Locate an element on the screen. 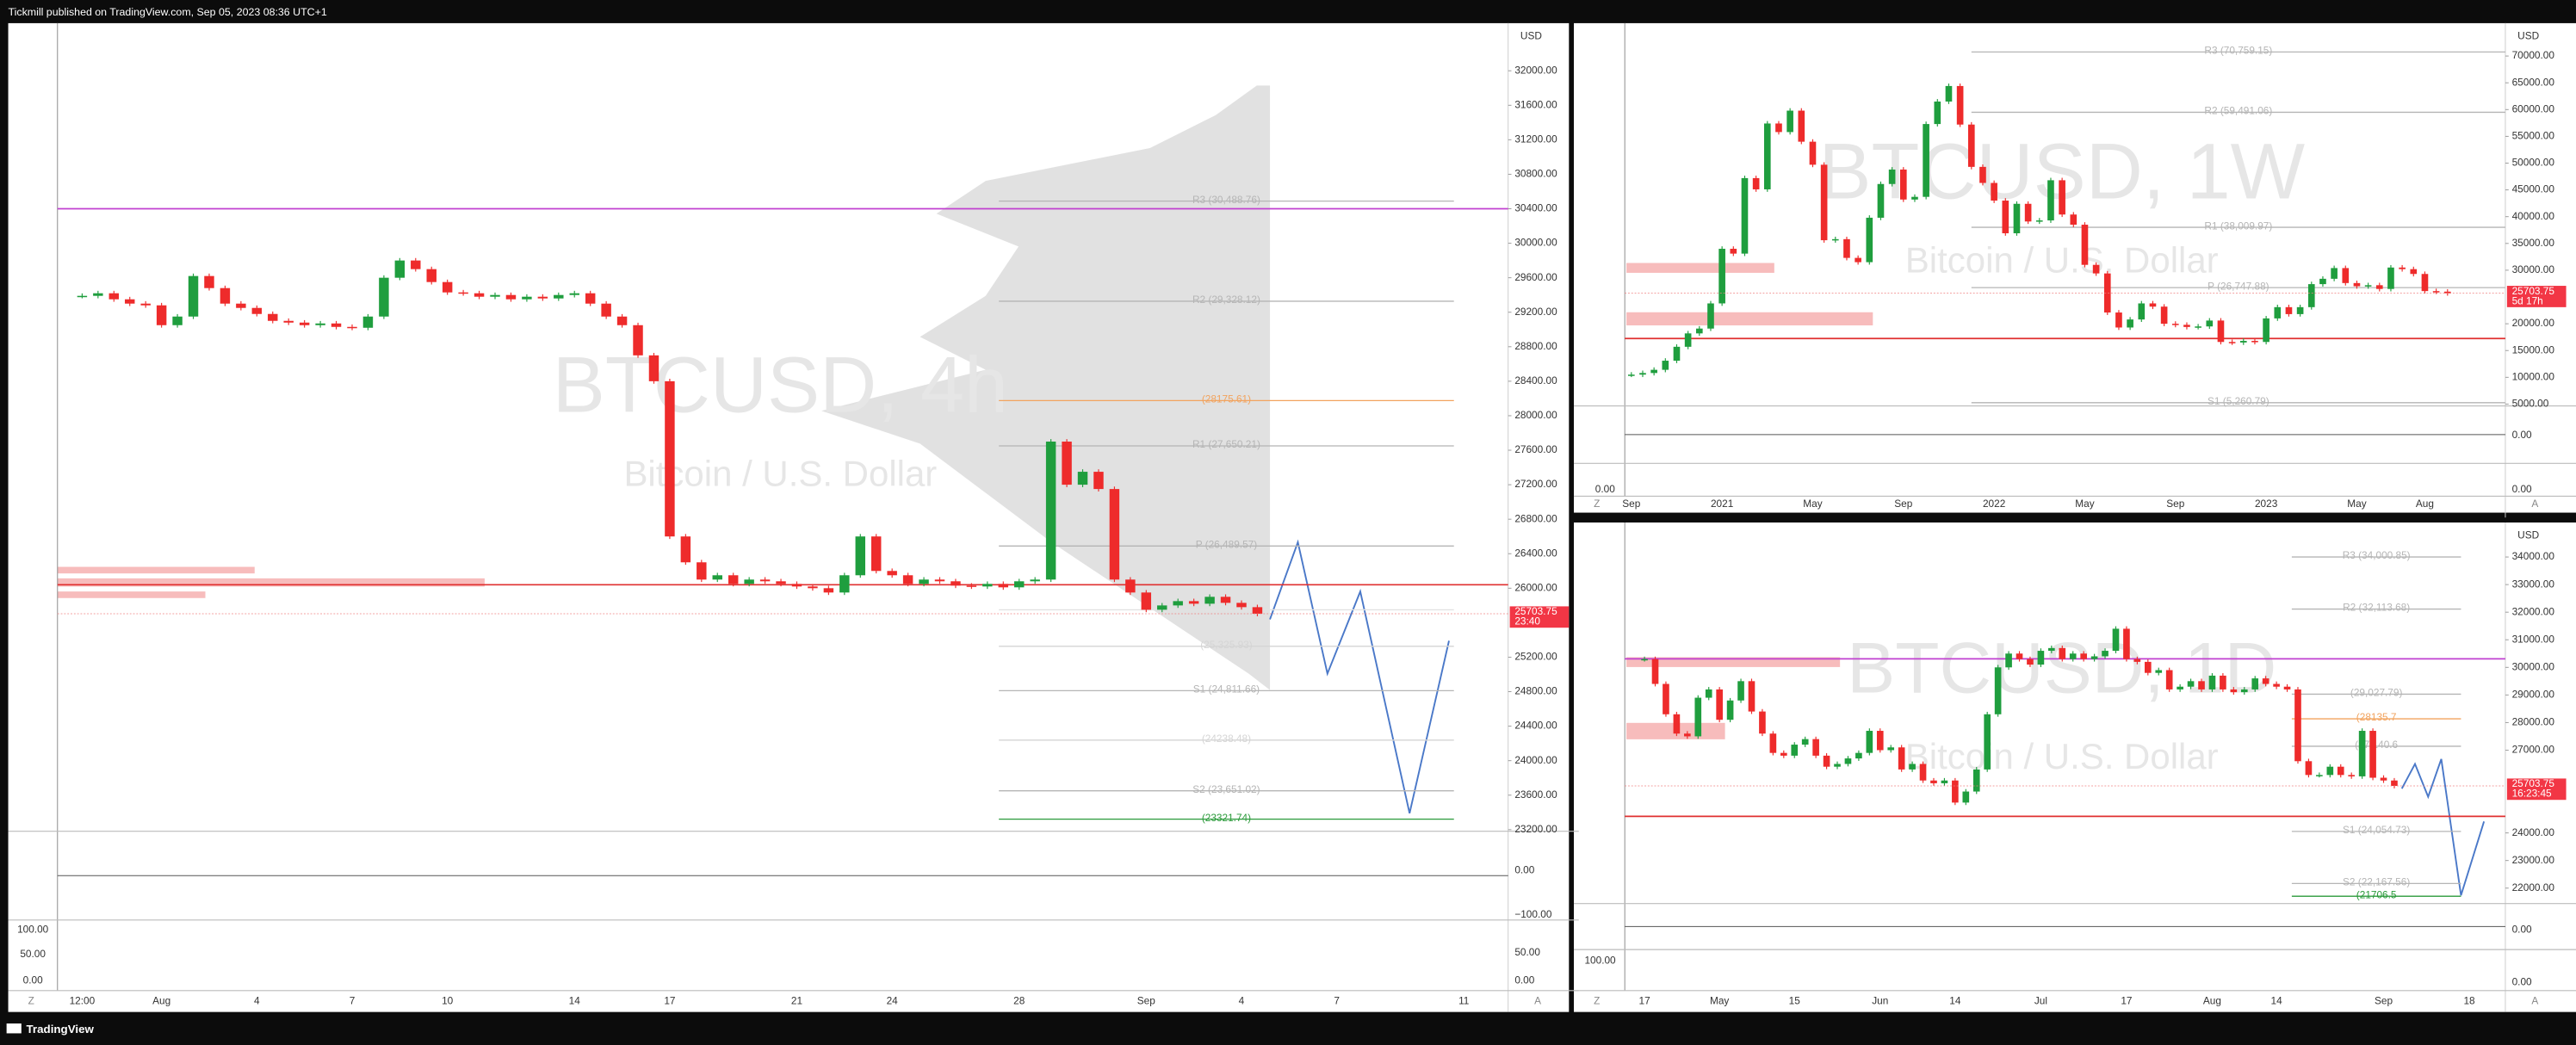 The image size is (2576, 1045). watermark-name: Bitcoin / U.S. Dollar is located at coordinates (2062, 756).